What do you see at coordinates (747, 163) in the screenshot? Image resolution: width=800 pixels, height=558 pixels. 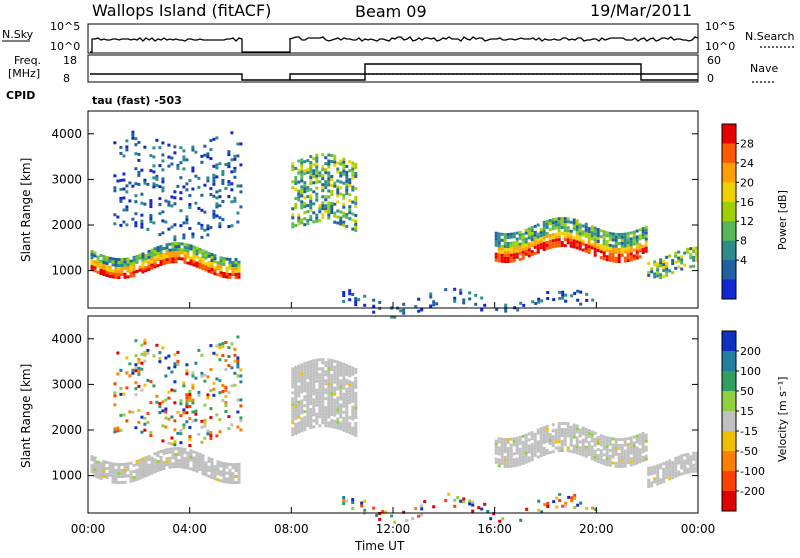 I see `colorbar-tick-label: 24` at bounding box center [747, 163].